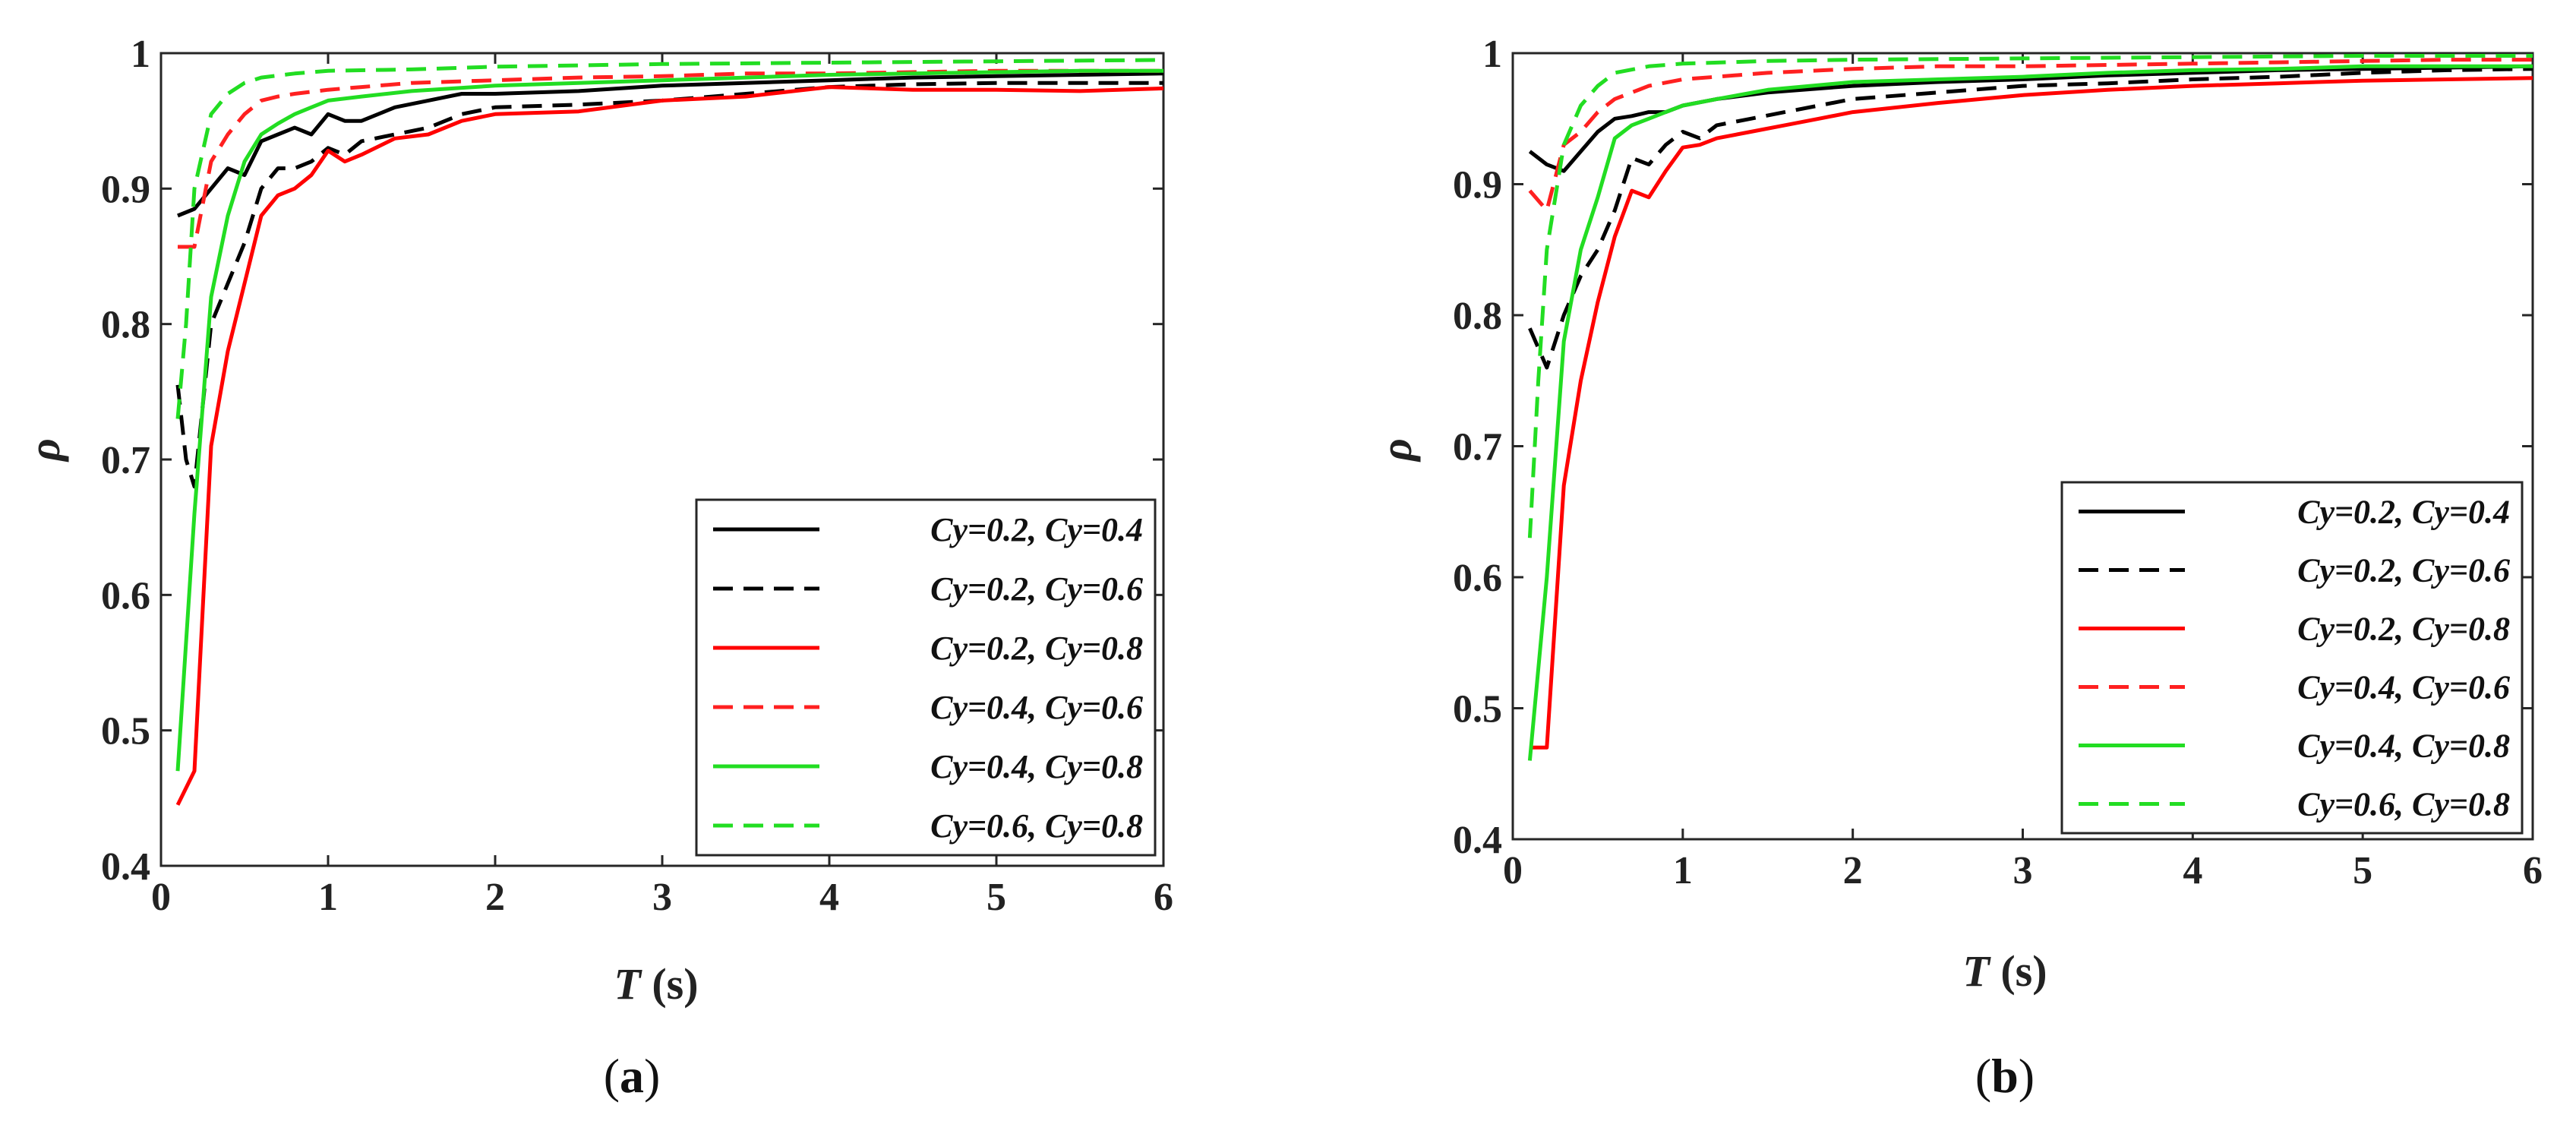 This screenshot has width=2576, height=1121. What do you see at coordinates (1036, 529) in the screenshot?
I see `legend-label-a-1: Cy=0.2, Cy=0.4` at bounding box center [1036, 529].